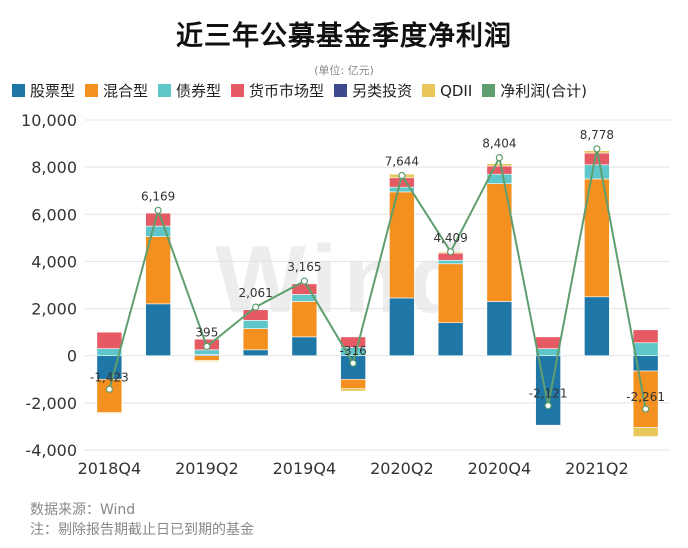 Image resolution: width=688 pixels, height=548 pixels. I want to click on y-tick-label: 0, so click(72, 356).